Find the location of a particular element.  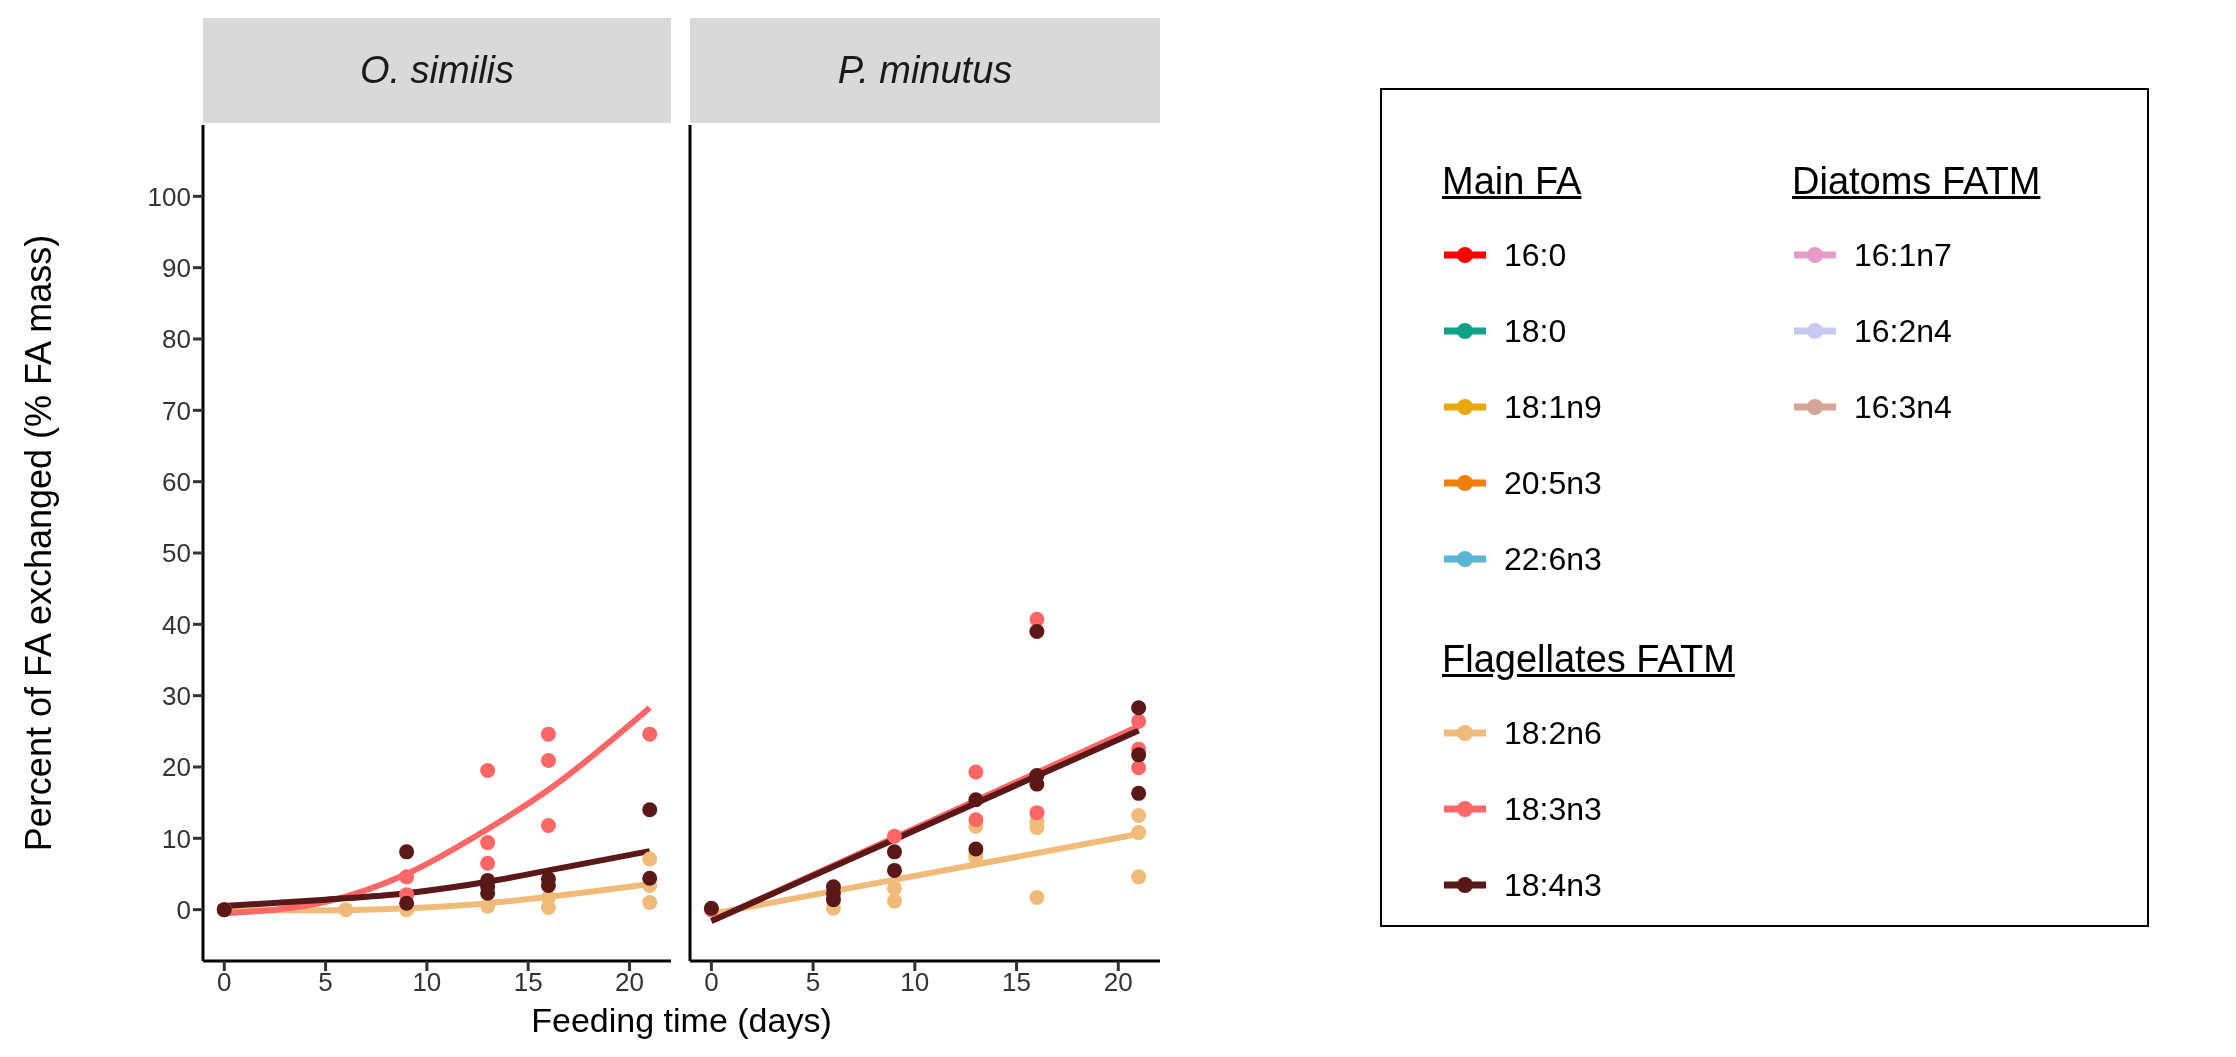

y-tick-label: 90 is located at coordinates (176, 267).